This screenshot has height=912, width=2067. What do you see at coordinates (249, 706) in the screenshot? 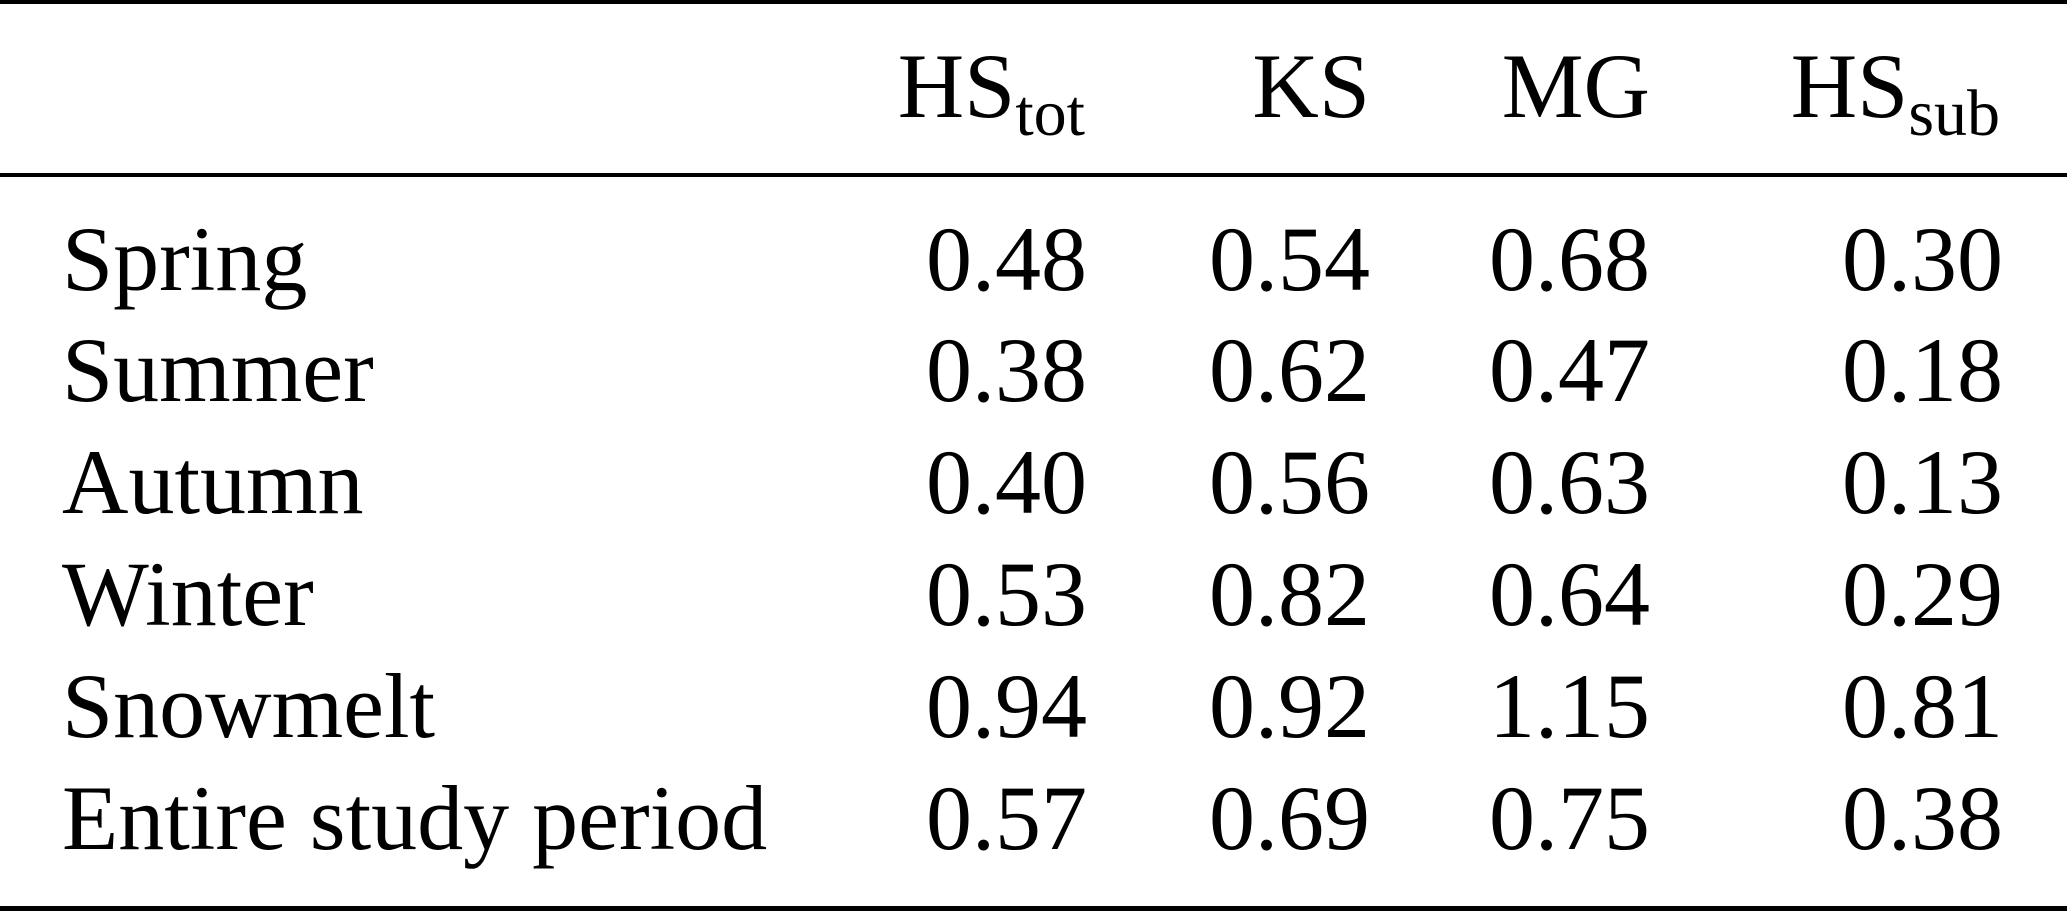
I see `row-label-snowmelt: Snowmelt` at bounding box center [249, 706].